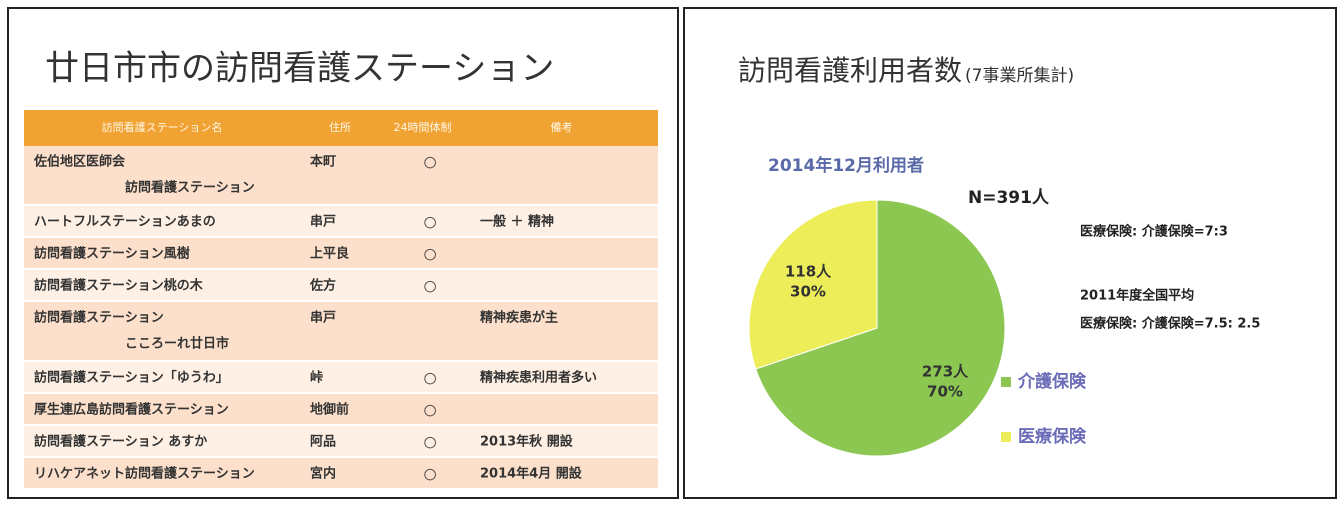 The image size is (1344, 508). I want to click on slide-title: 廿日市市の訪問看護ステーション, so click(299, 69).